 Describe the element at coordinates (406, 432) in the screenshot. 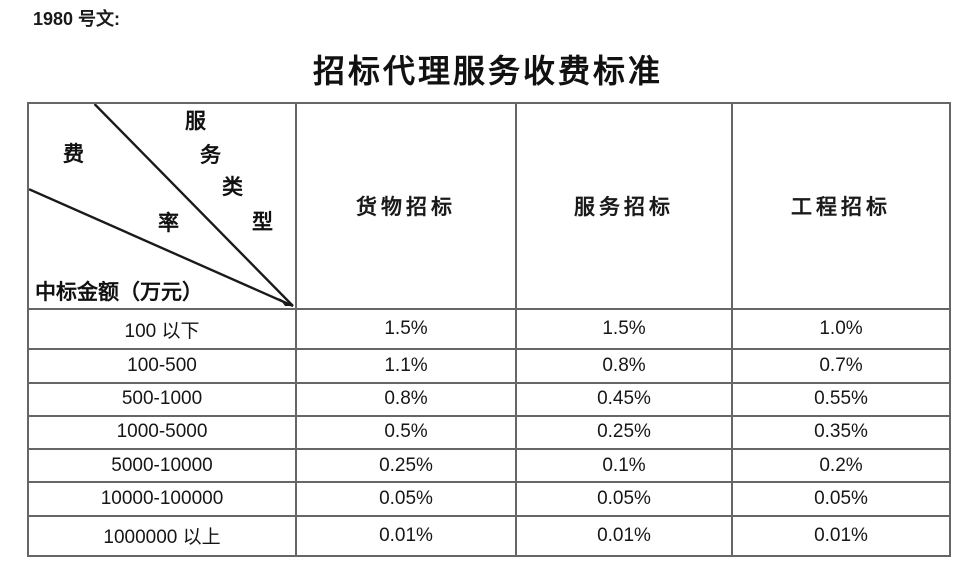

I see `goods-rate-cell: 0.5%` at that location.